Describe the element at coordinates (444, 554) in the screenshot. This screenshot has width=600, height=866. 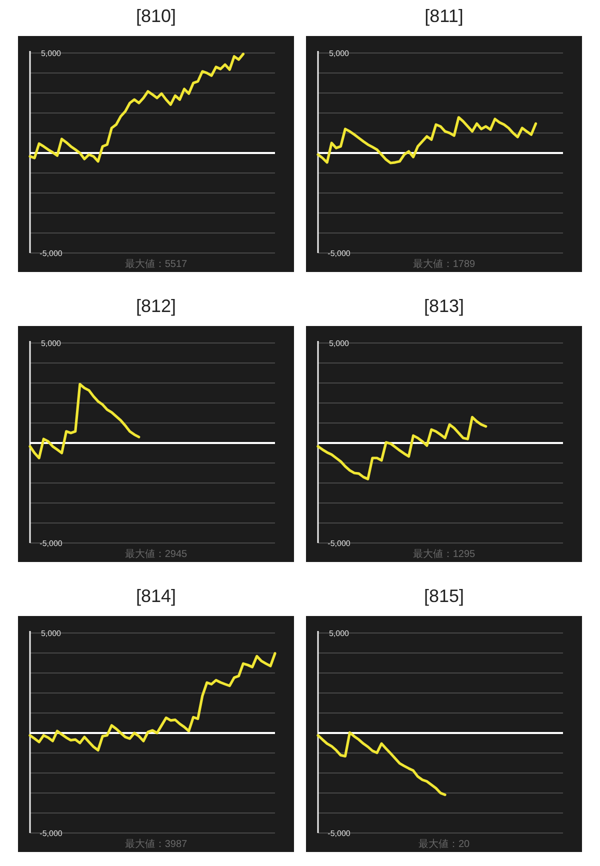
I see `text: 最大値：1295` at that location.